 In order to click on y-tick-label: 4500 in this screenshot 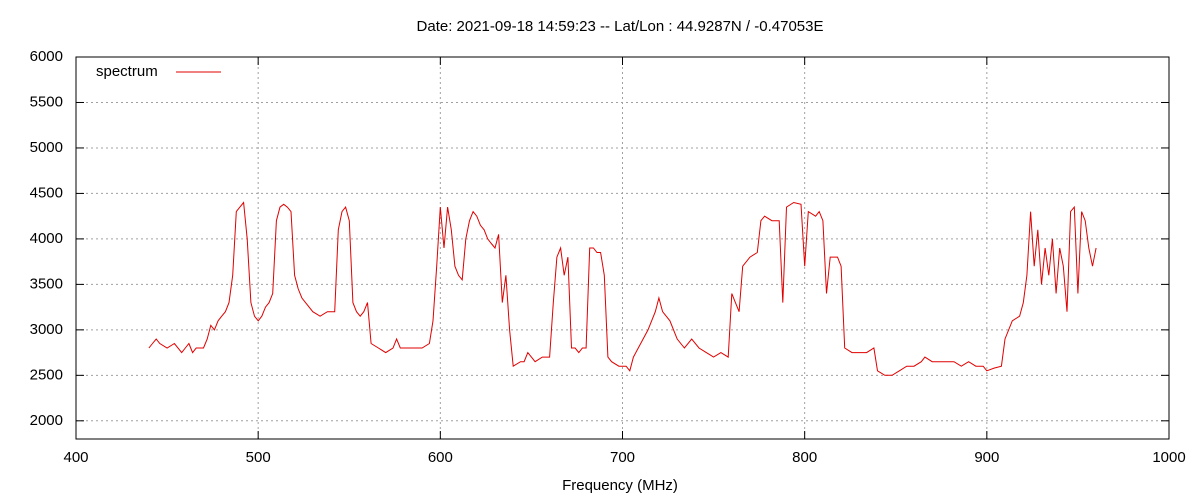, I will do `click(46, 192)`.